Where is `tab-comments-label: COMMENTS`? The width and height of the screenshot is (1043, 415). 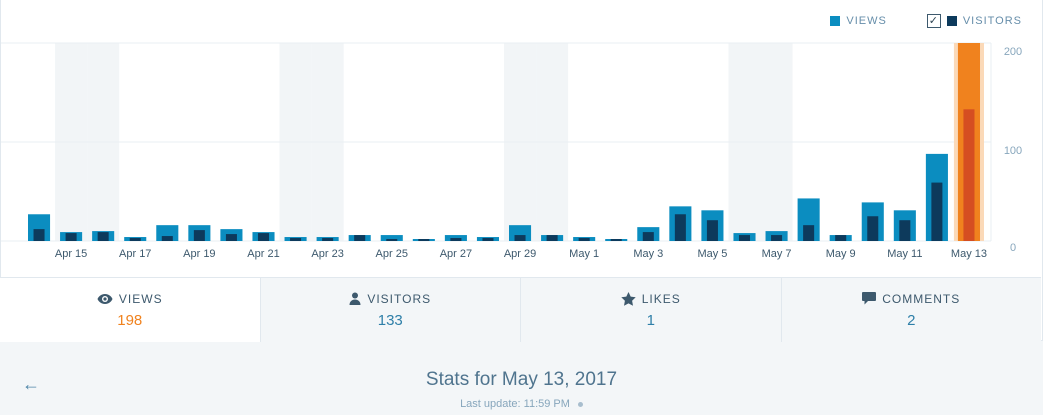 tab-comments-label: COMMENTS is located at coordinates (921, 298).